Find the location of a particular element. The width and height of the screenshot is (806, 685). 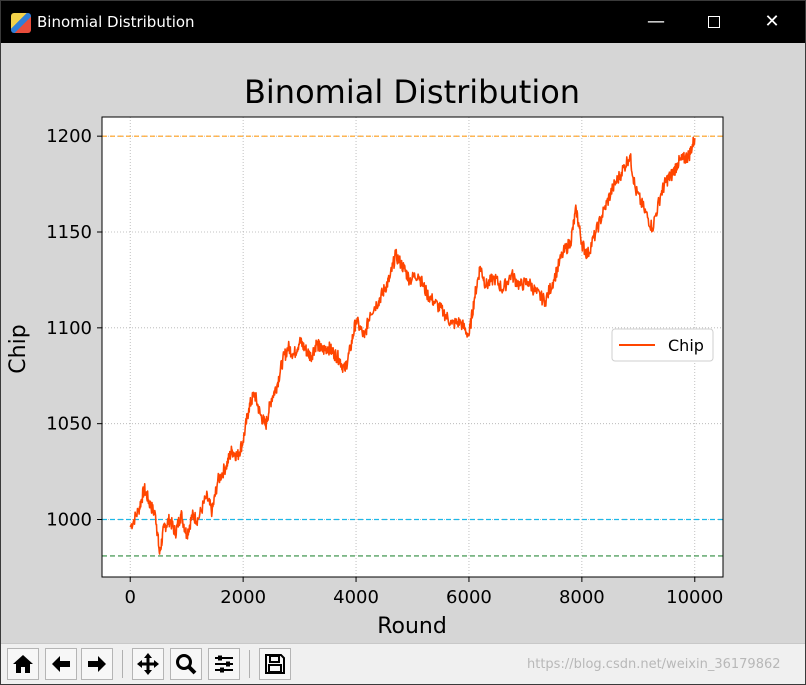

zoom-button is located at coordinates (186, 664).